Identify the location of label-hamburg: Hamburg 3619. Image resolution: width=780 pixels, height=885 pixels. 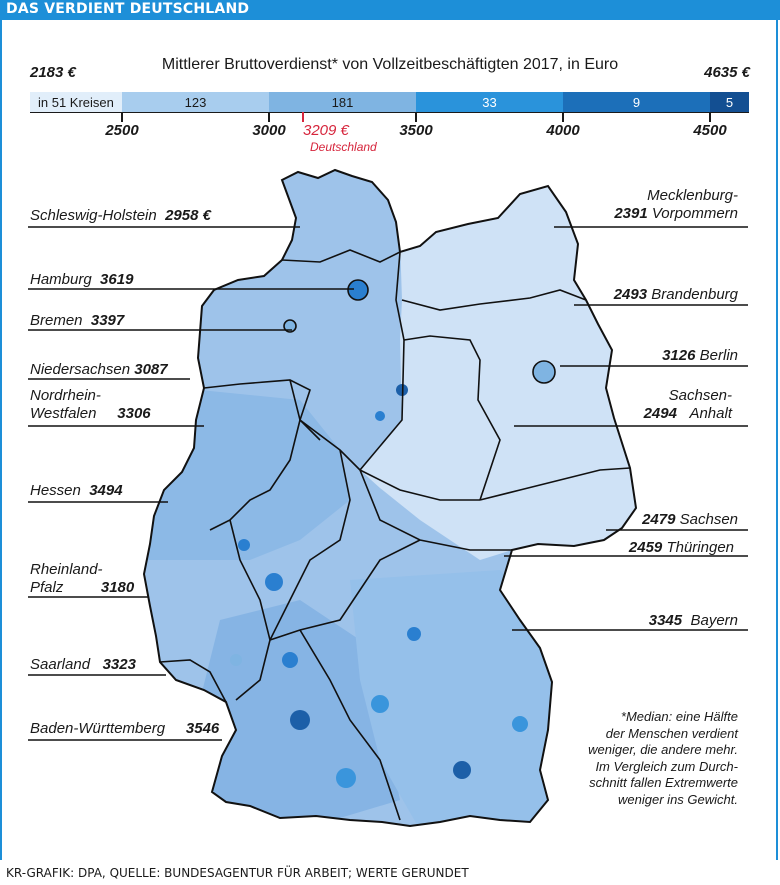
(82, 279).